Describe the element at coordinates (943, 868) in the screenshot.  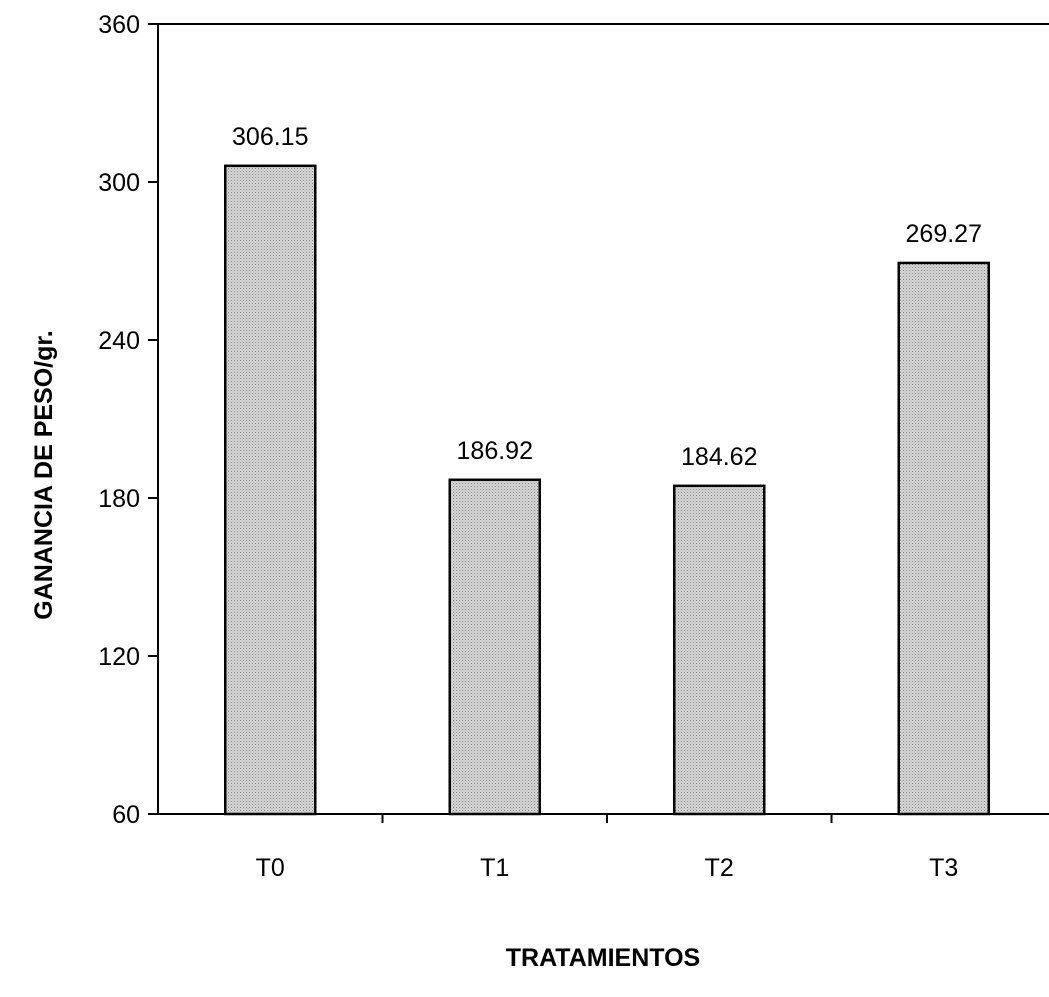
I see `x-tick-label: T3` at that location.